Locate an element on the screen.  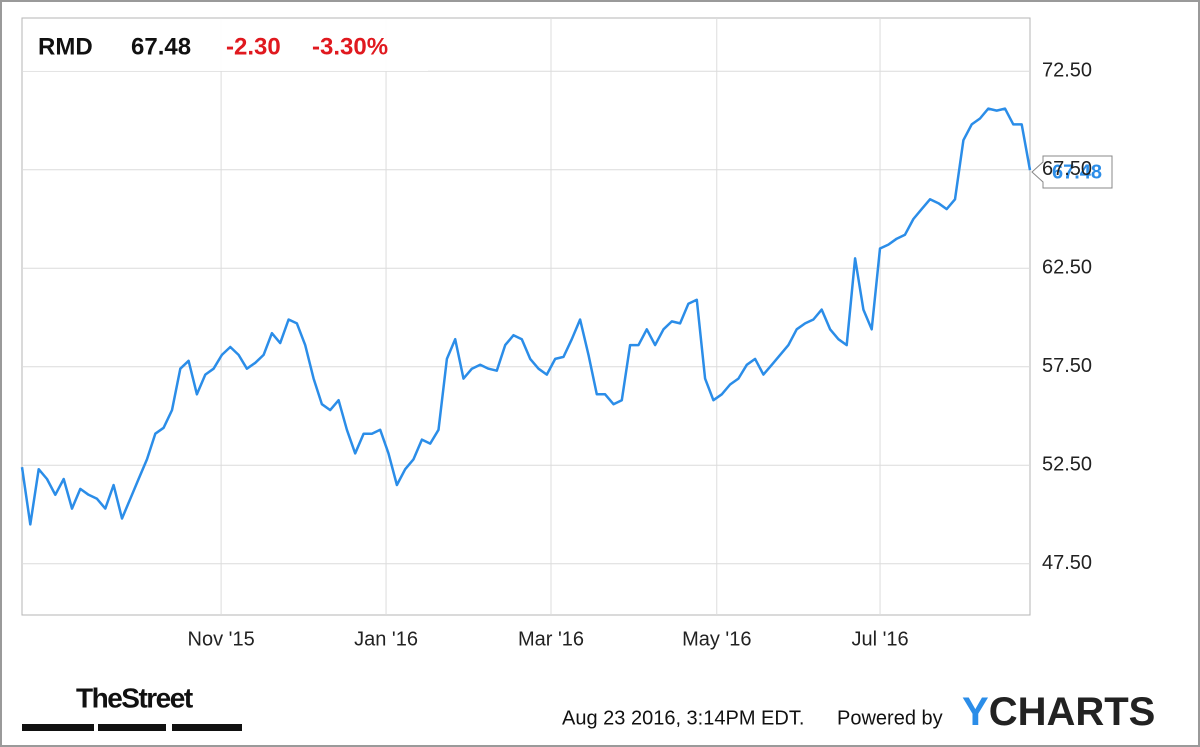
x-tick-label: May '16 is located at coordinates (716, 639).